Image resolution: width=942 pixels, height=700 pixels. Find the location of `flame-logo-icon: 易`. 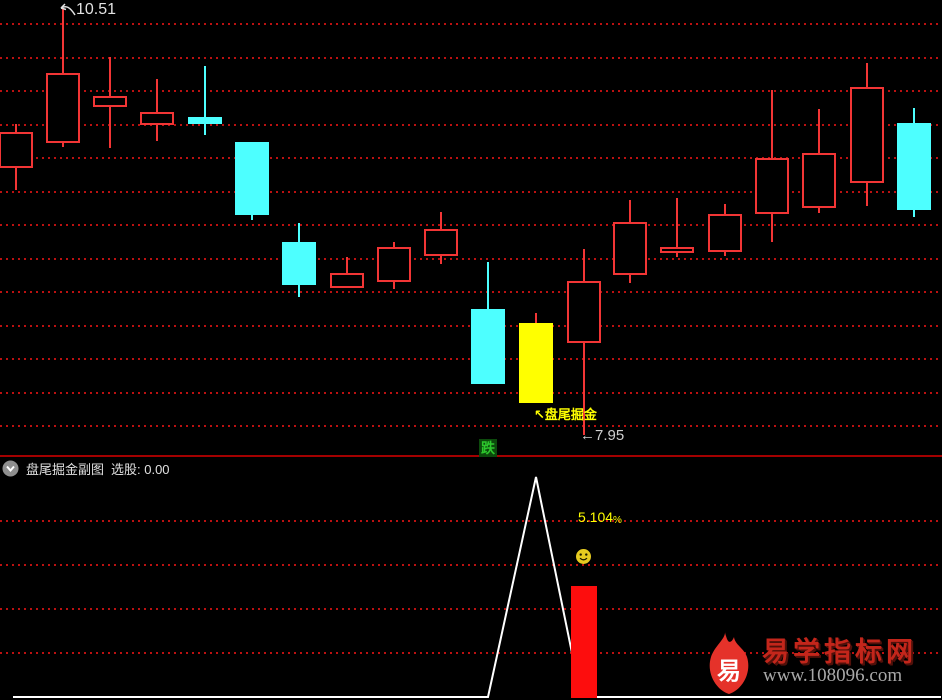

flame-logo-icon: 易 is located at coordinates (729, 662).